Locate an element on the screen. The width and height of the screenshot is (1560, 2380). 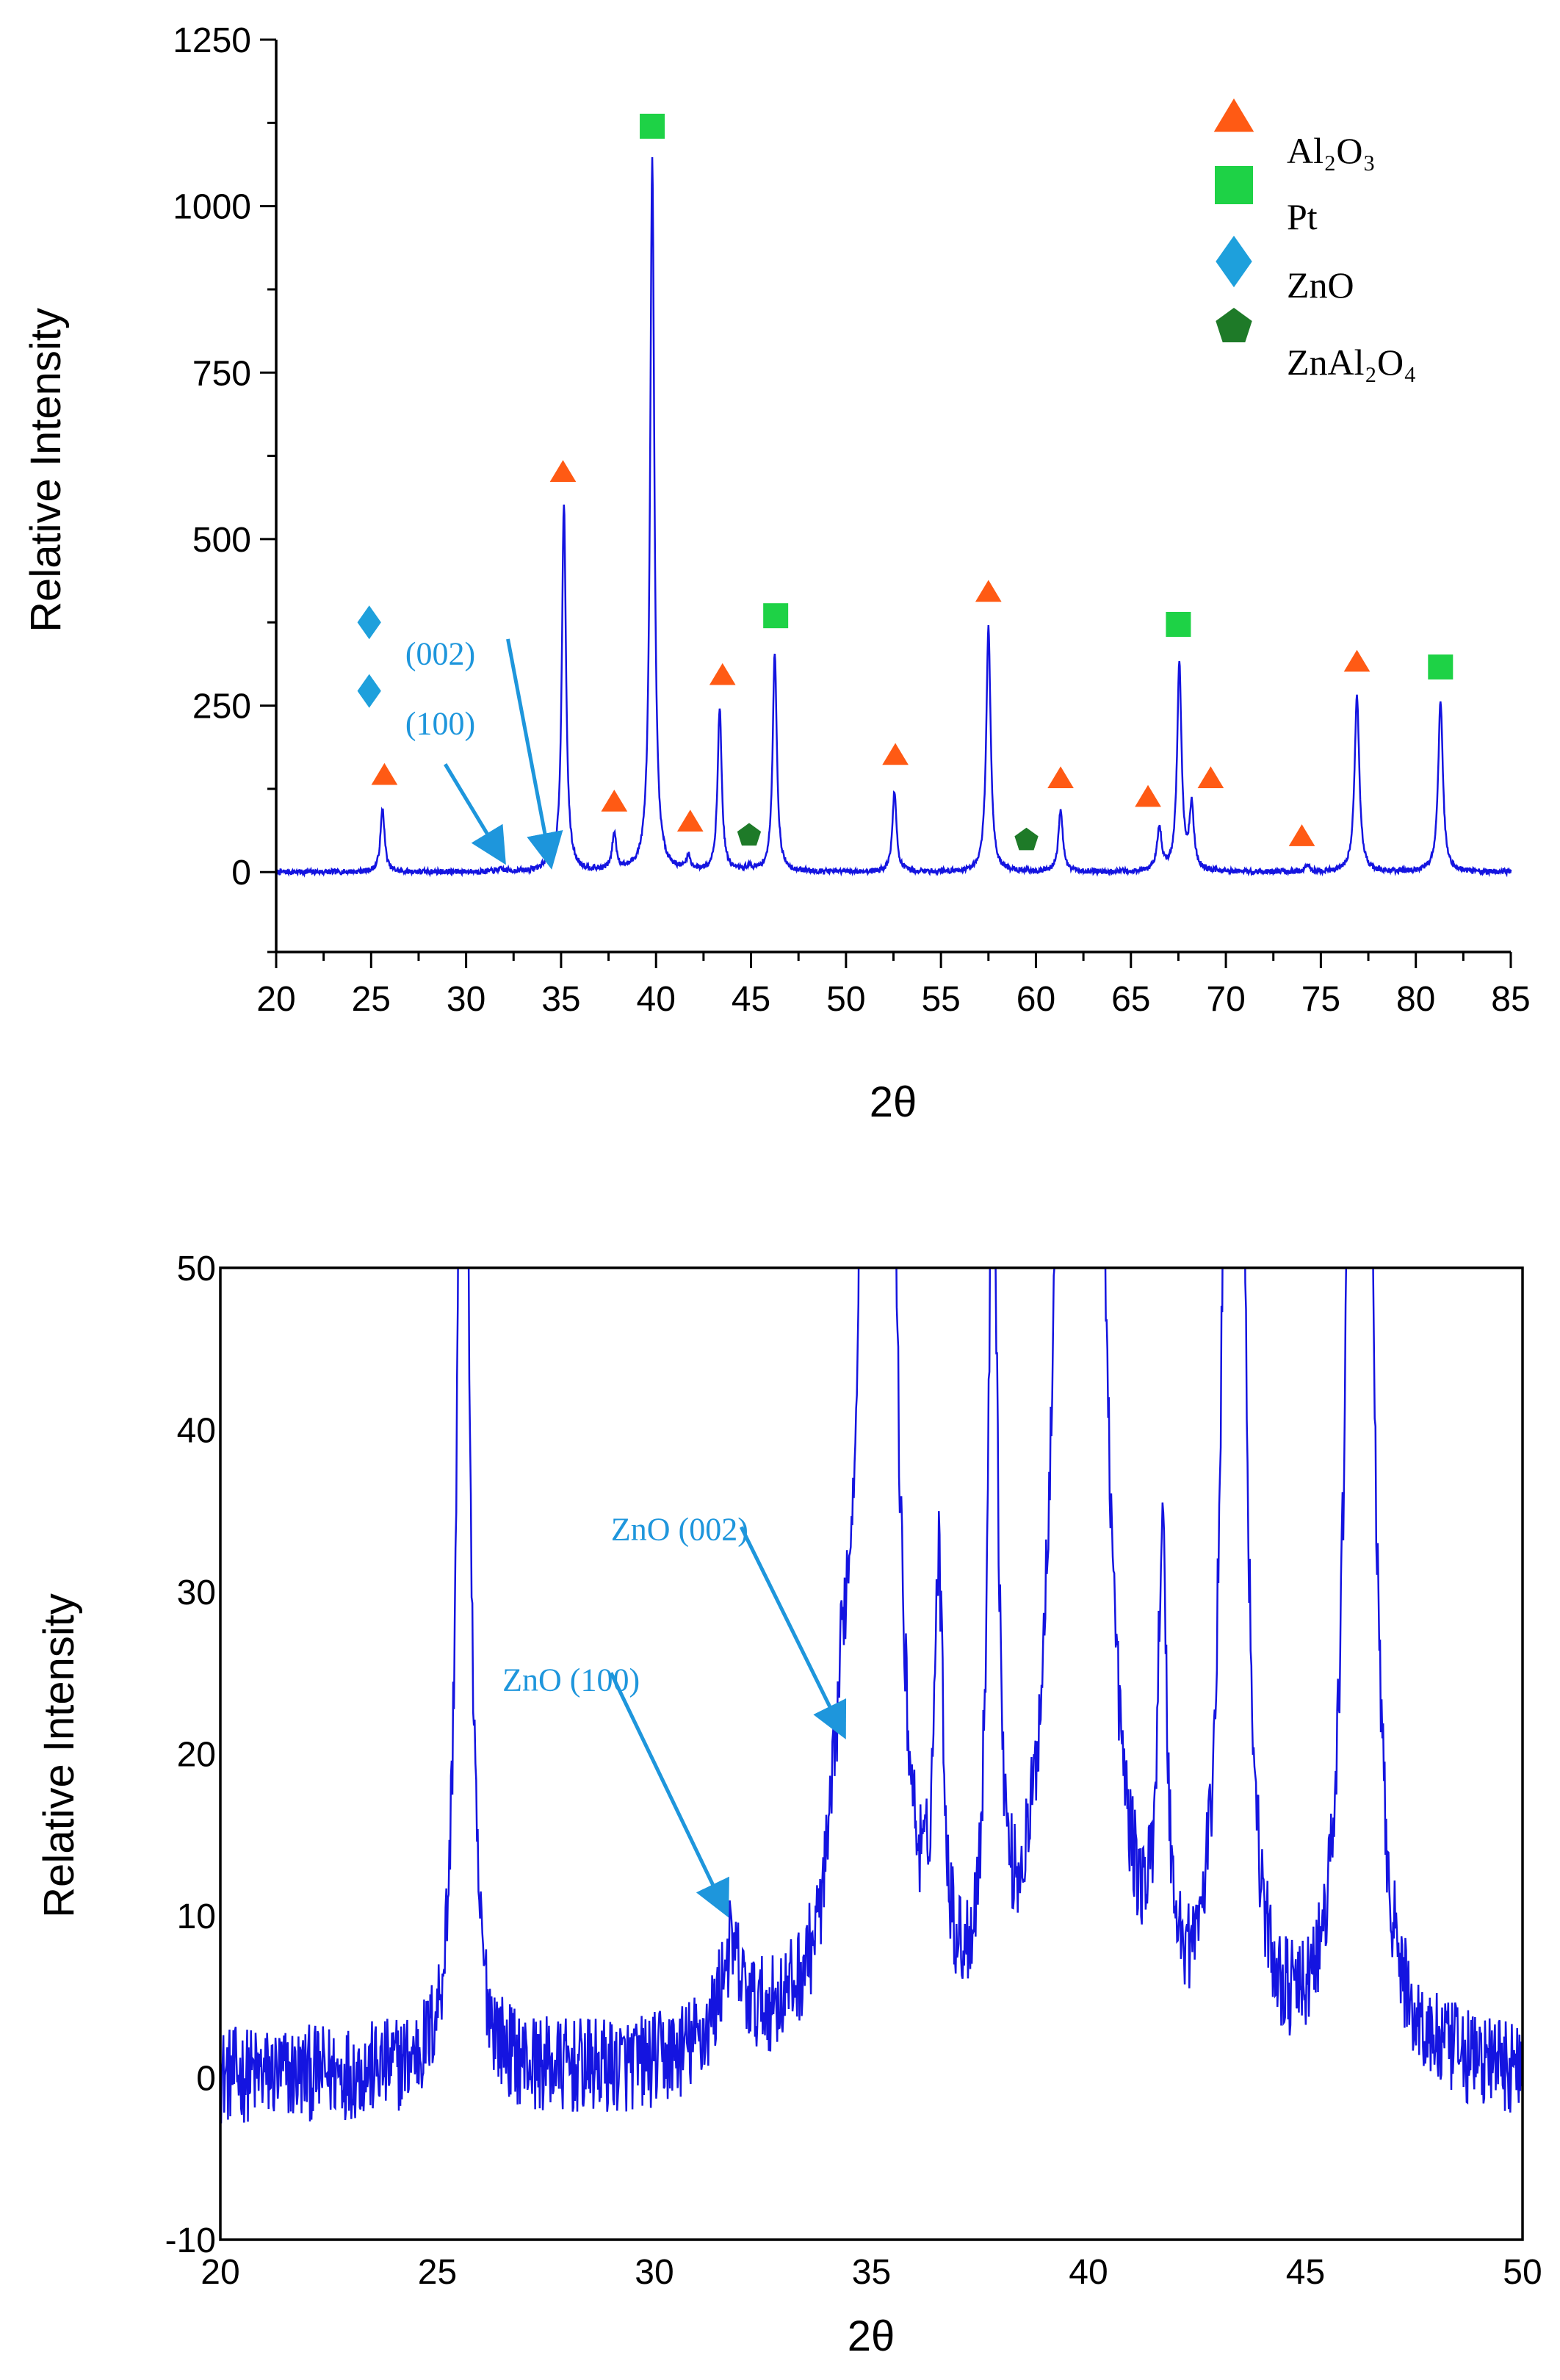
top-annot-layer: (002) (100) is located at coordinates (484, 753).